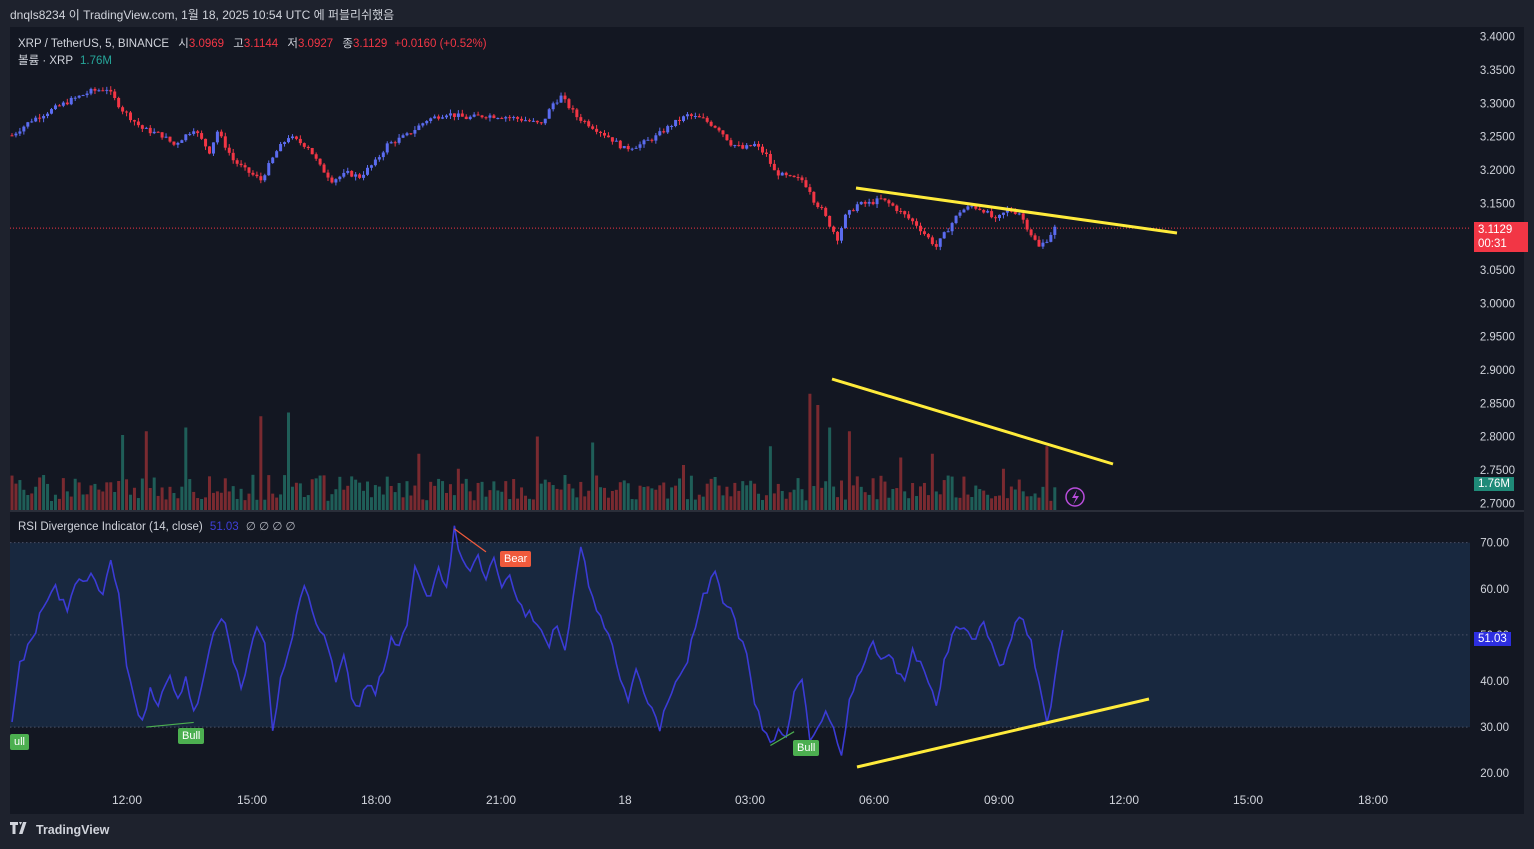 This screenshot has width=1534, height=849. I want to click on bull-label: ull, so click(20, 742).